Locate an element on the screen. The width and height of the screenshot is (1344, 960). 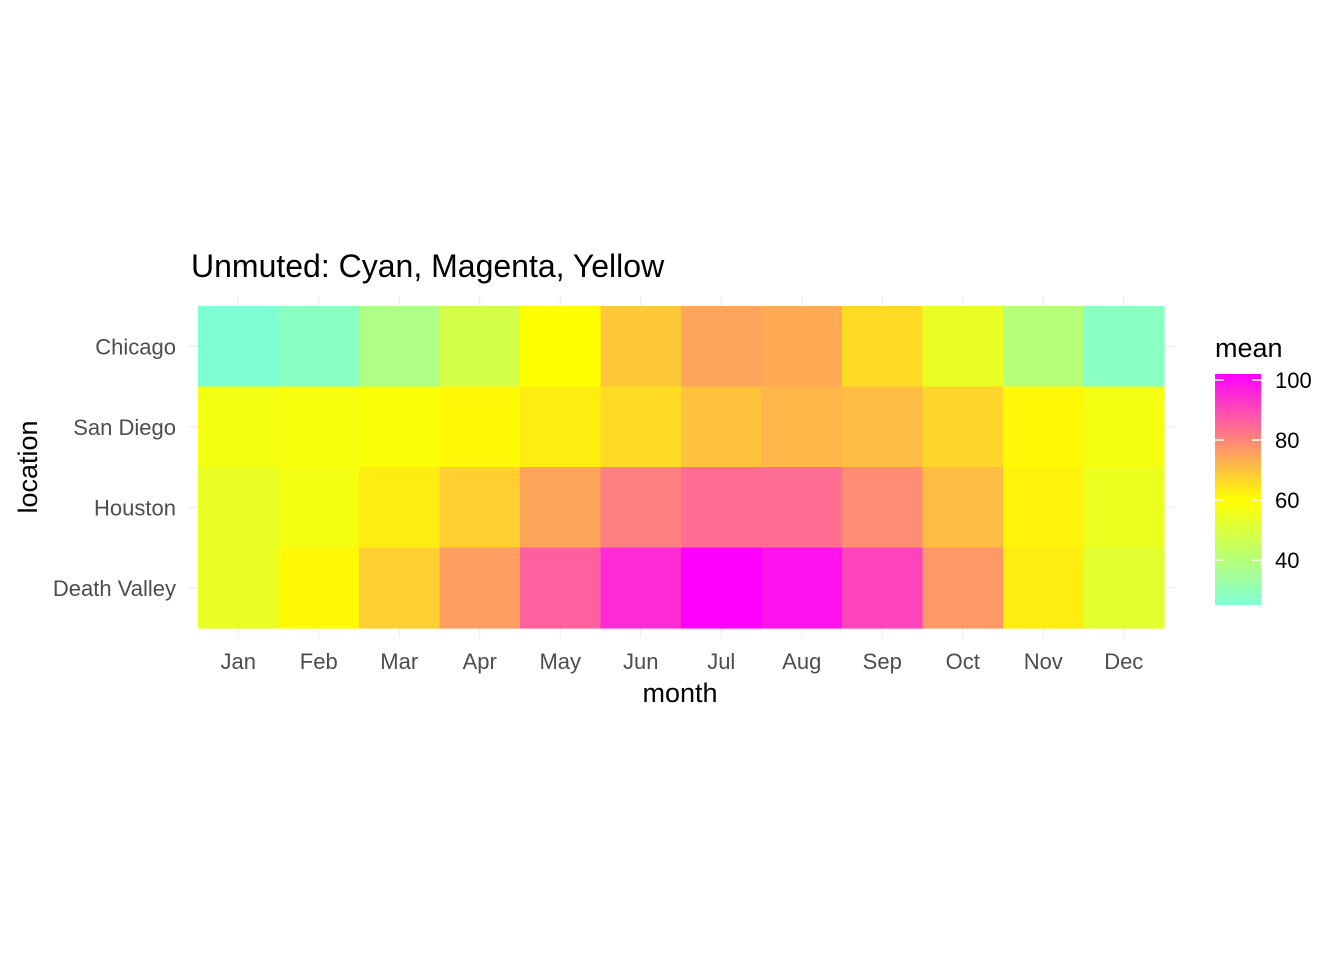
chart-title: Unmuted: Cyan, Magenta, Yellow is located at coordinates (428, 266).